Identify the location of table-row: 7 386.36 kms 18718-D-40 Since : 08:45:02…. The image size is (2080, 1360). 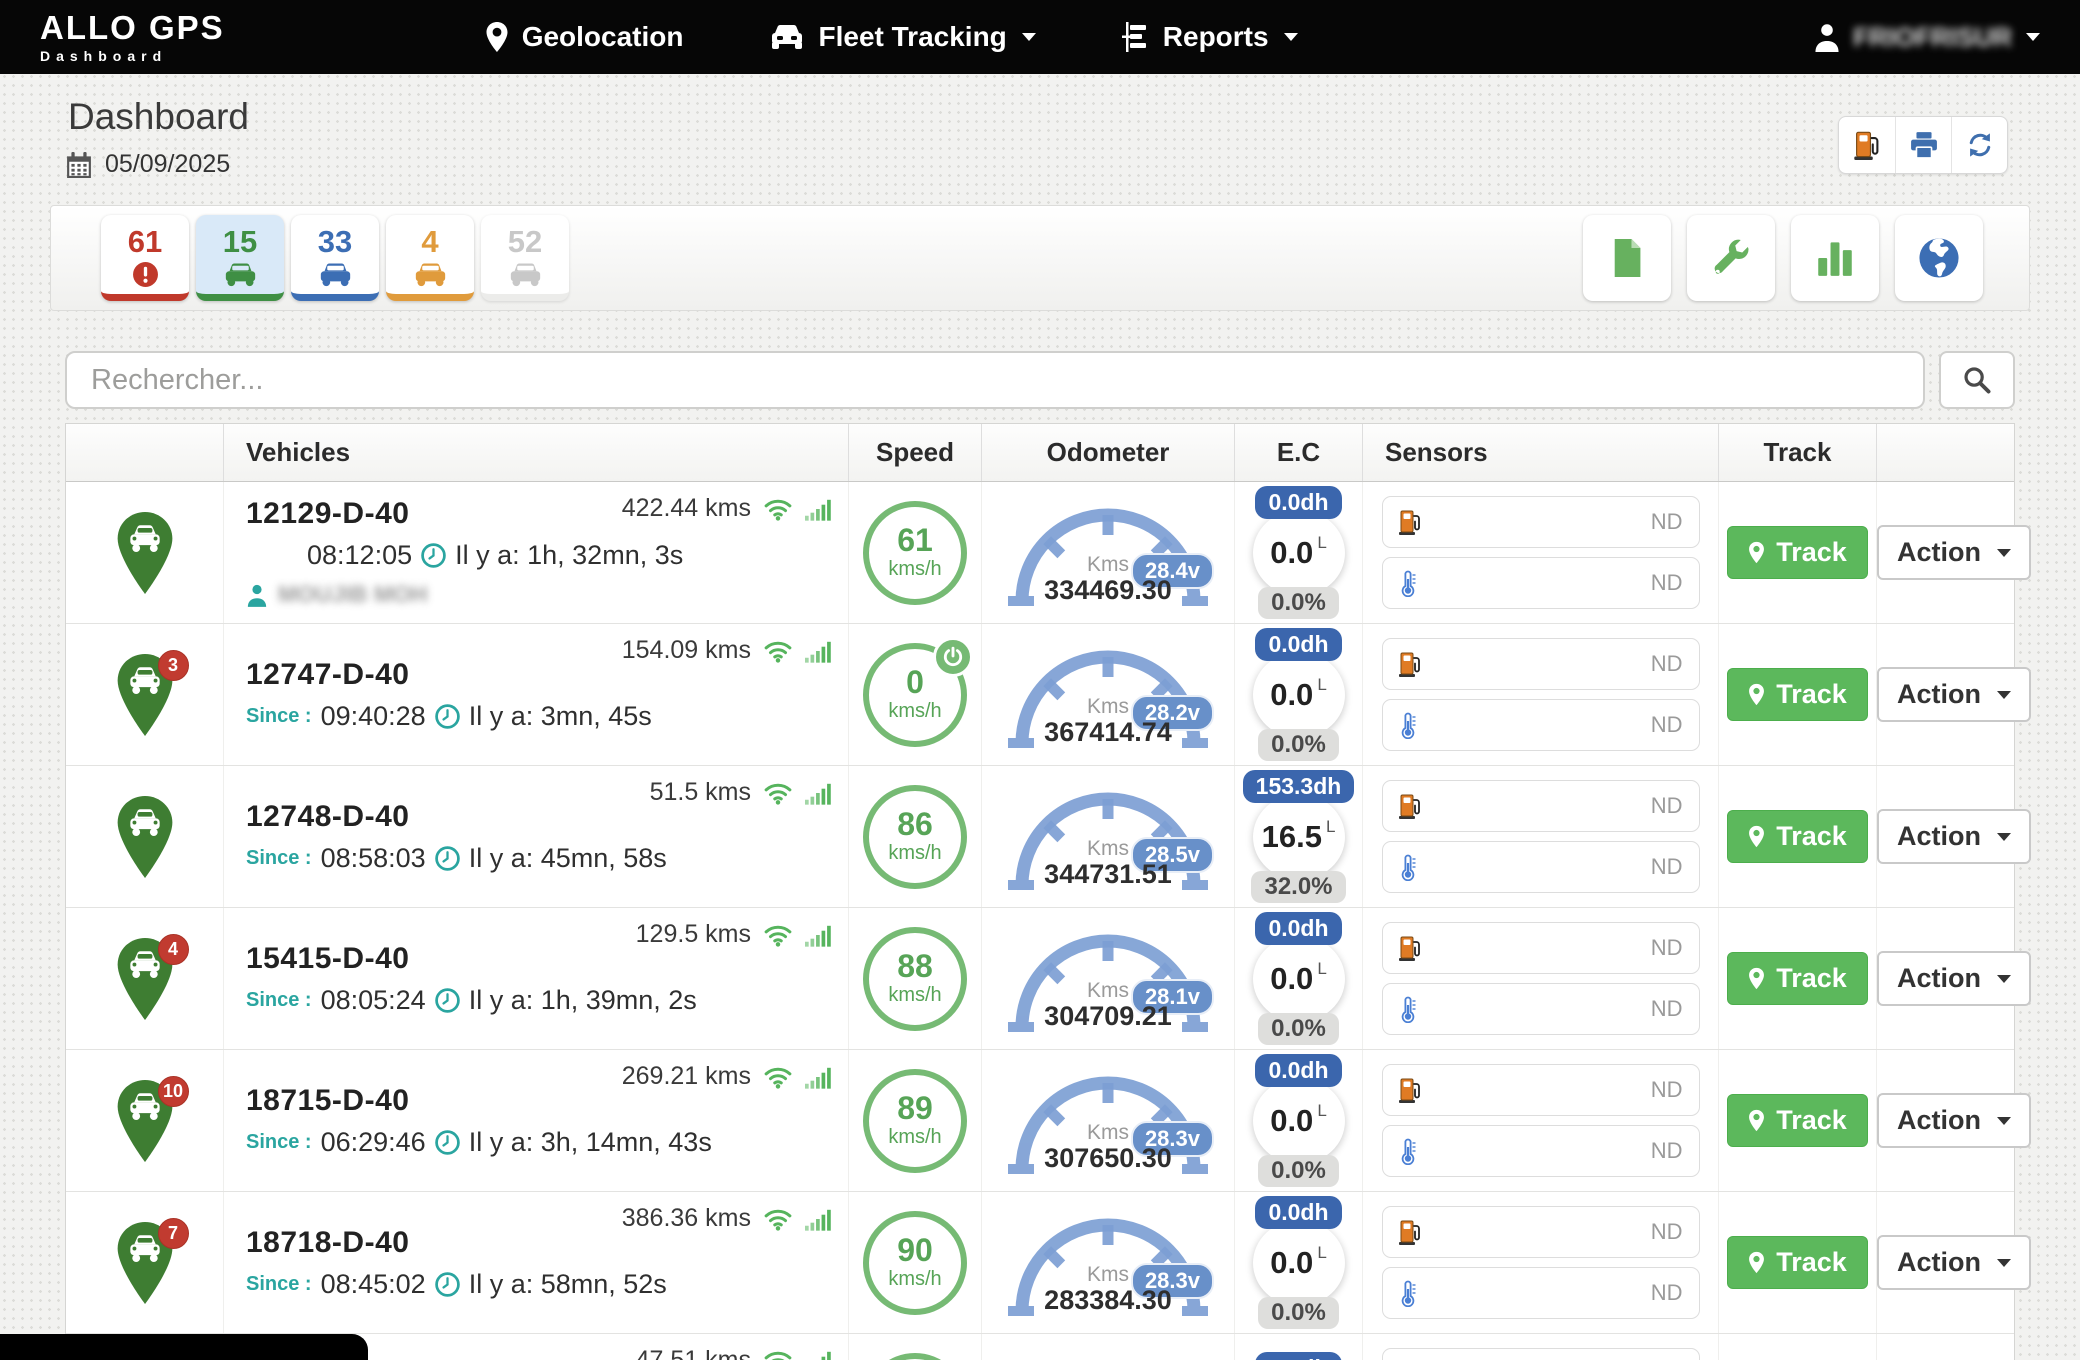
(1048, 1263).